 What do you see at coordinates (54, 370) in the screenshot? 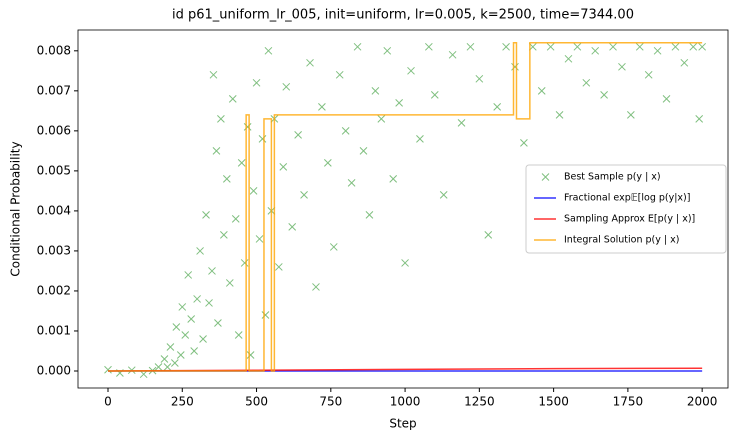
I see `y-tick-label: 0.000` at bounding box center [54, 370].